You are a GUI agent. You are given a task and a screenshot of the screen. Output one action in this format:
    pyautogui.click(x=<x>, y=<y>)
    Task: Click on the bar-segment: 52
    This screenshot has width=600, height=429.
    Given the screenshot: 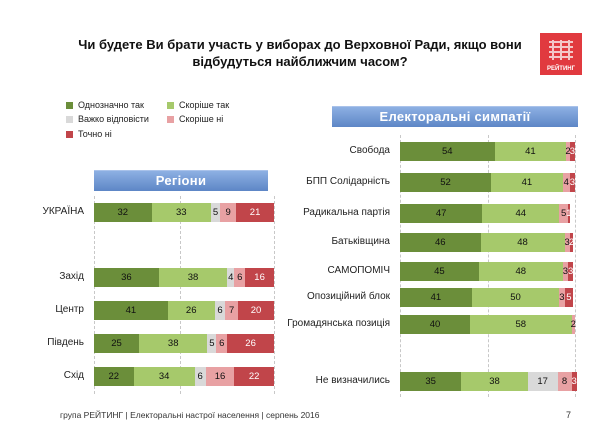 What is the action you would take?
    pyautogui.click(x=445, y=182)
    